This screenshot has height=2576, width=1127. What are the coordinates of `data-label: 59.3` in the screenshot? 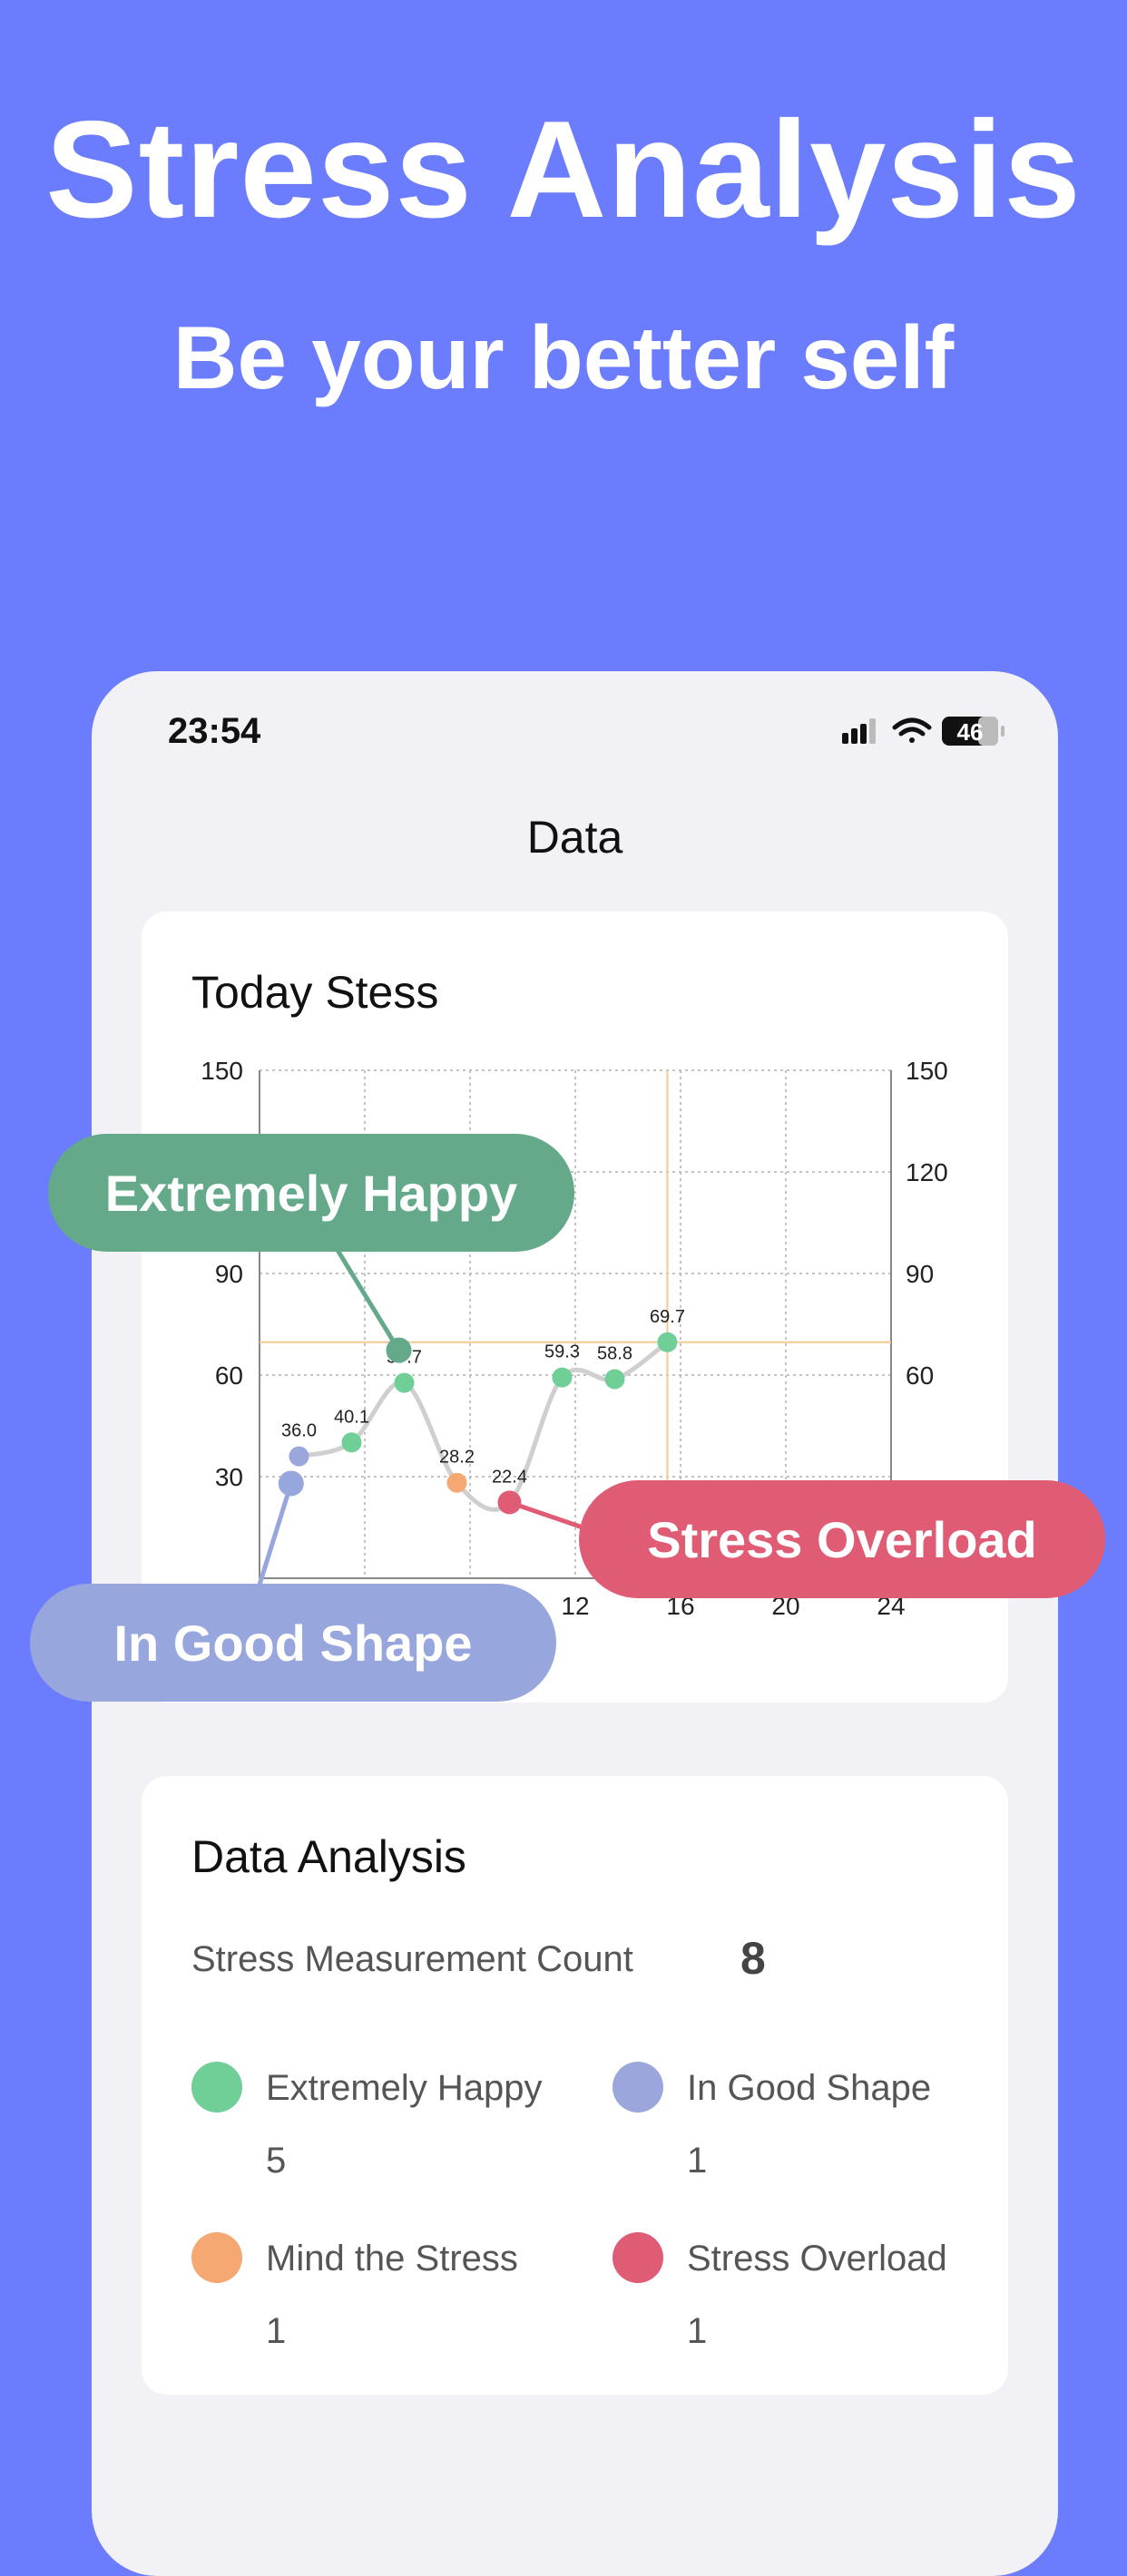 It's located at (562, 1352).